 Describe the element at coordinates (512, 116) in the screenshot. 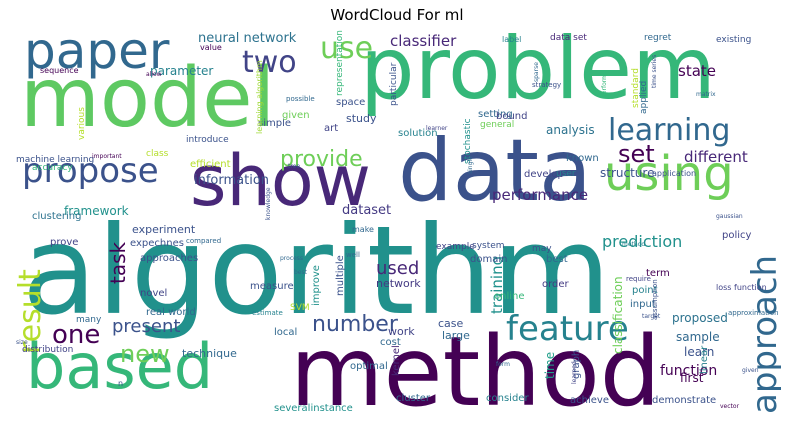

I see `cloud-word: bound` at that location.